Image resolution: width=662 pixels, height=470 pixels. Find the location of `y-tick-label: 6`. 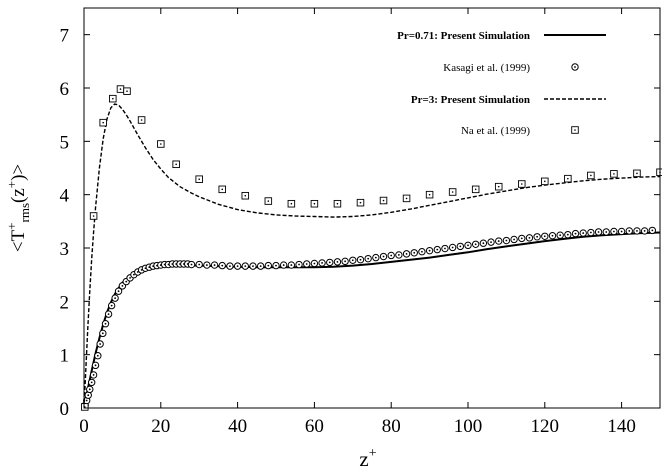

y-tick-label: 6 is located at coordinates (65, 89).